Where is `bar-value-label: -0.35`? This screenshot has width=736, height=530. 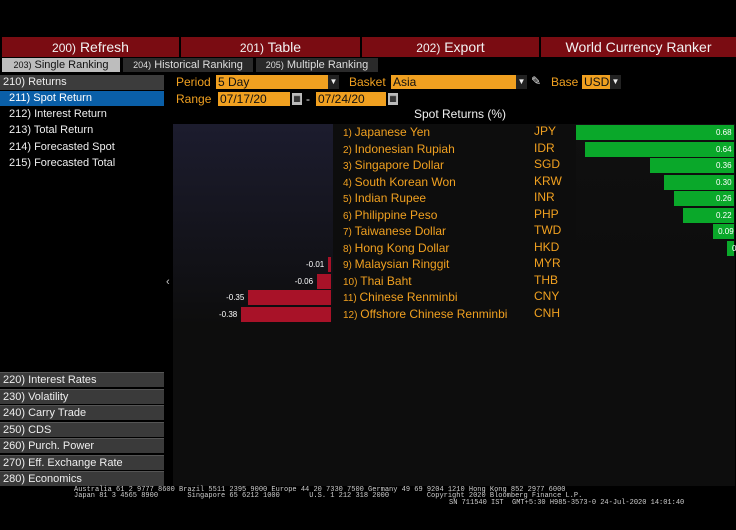 bar-value-label: -0.35 is located at coordinates (235, 297).